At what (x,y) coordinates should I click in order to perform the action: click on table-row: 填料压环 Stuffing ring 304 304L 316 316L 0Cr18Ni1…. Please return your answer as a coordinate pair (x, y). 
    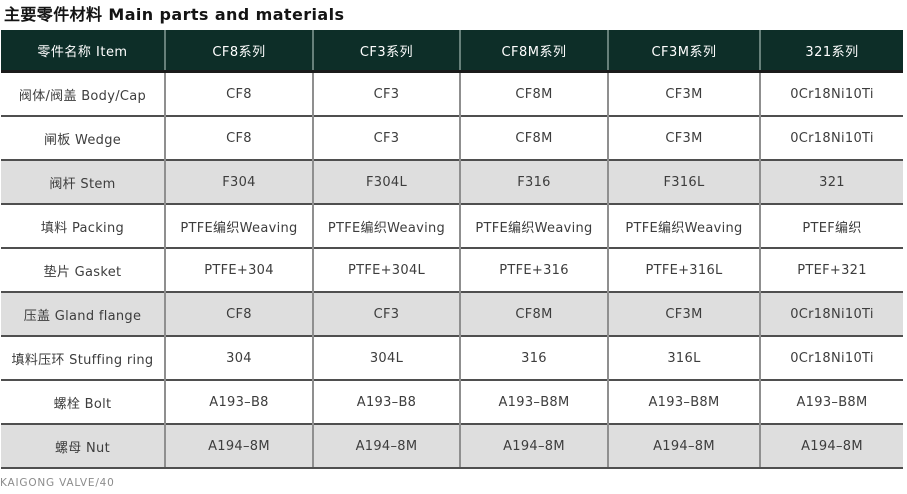
    Looking at the image, I should click on (452, 357).